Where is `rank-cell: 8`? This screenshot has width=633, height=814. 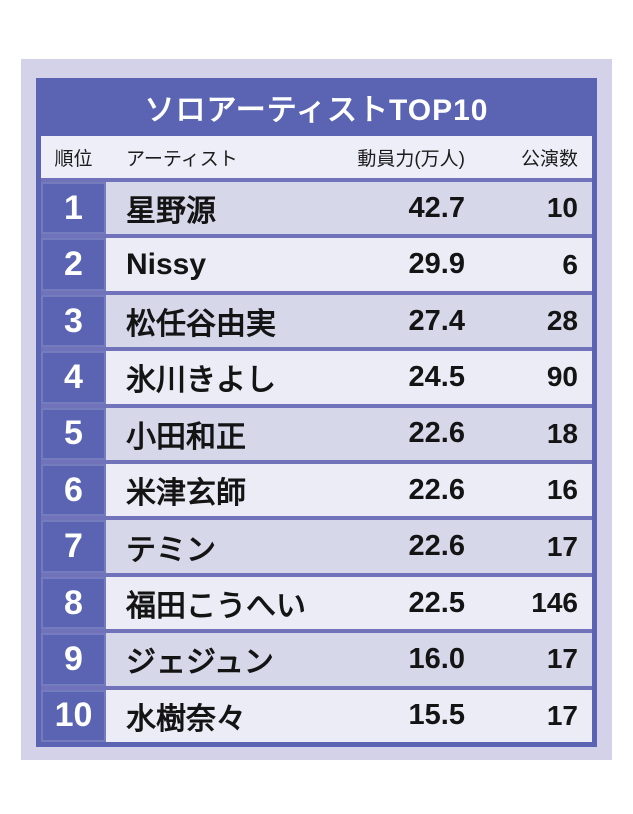 rank-cell: 8 is located at coordinates (73, 603).